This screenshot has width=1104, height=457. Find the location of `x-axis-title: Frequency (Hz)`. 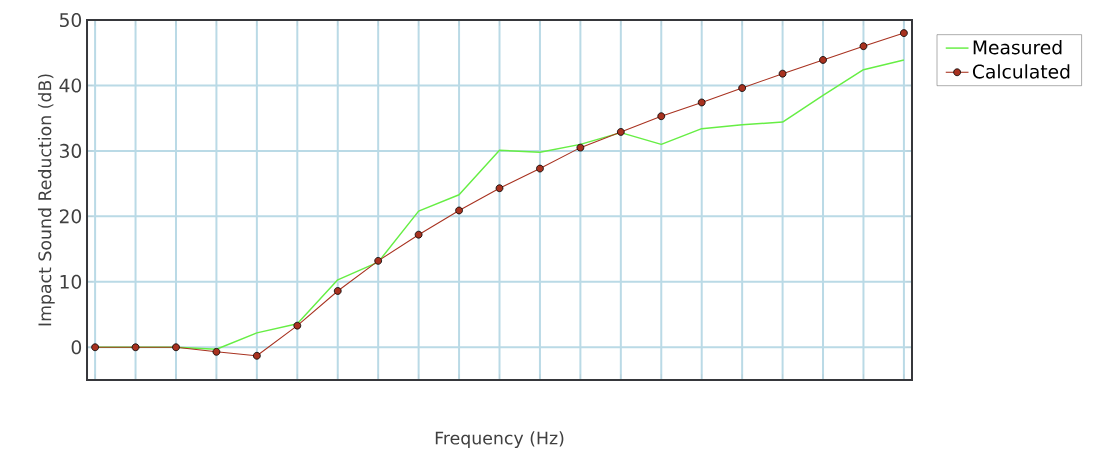

x-axis-title: Frequency (Hz) is located at coordinates (499, 439).